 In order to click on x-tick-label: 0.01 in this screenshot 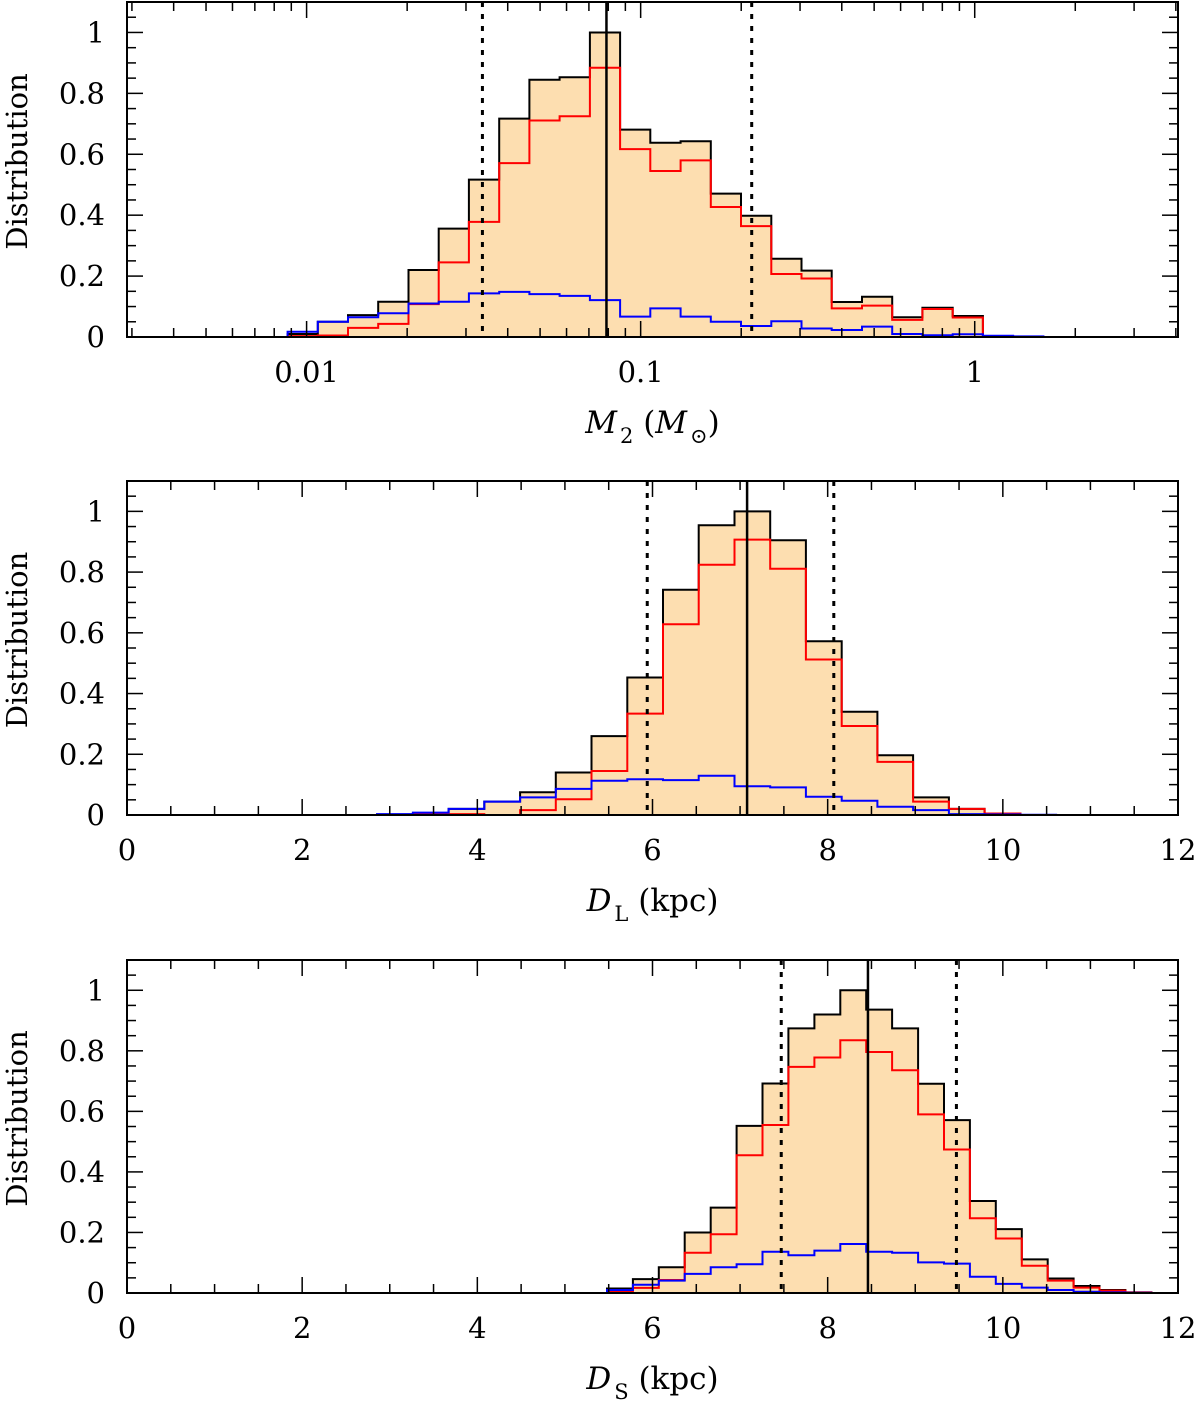, I will do `click(306, 372)`.